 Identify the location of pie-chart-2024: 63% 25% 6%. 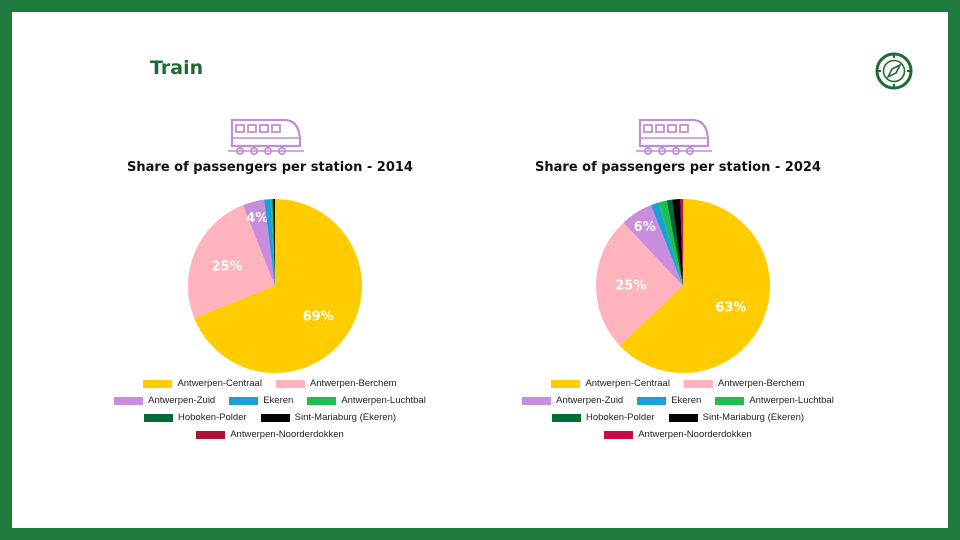
(683, 286).